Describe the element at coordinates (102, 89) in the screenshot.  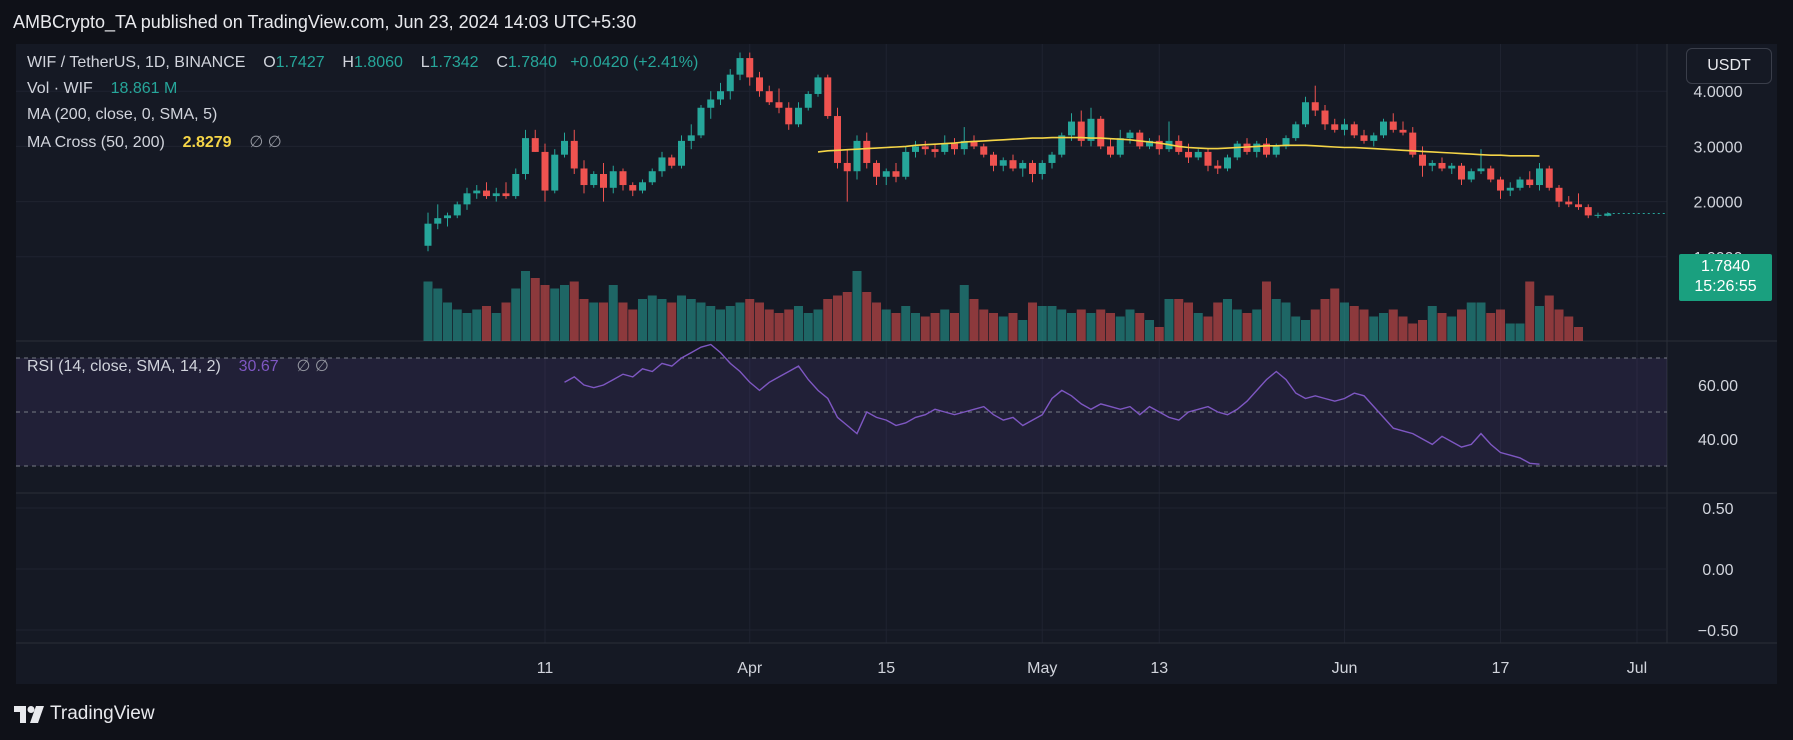
I see `volume-legend: Vol · WIF 18.861 M` at that location.